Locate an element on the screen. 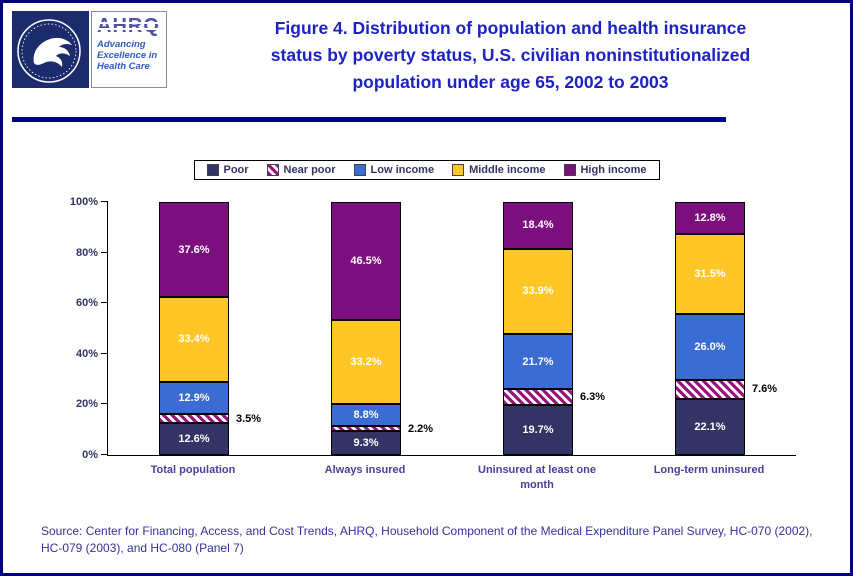  data-label-high-income: 37.6% is located at coordinates (194, 249).